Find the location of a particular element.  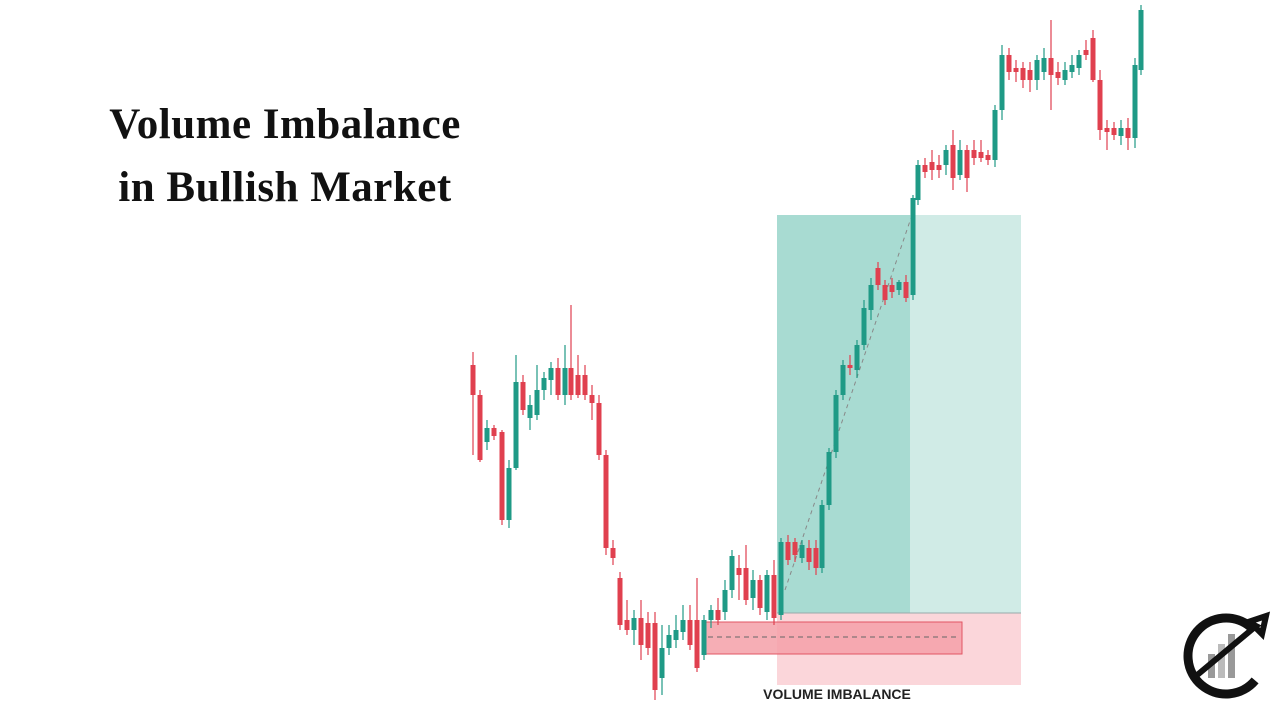

imbalance-box is located at coordinates (832, 638).